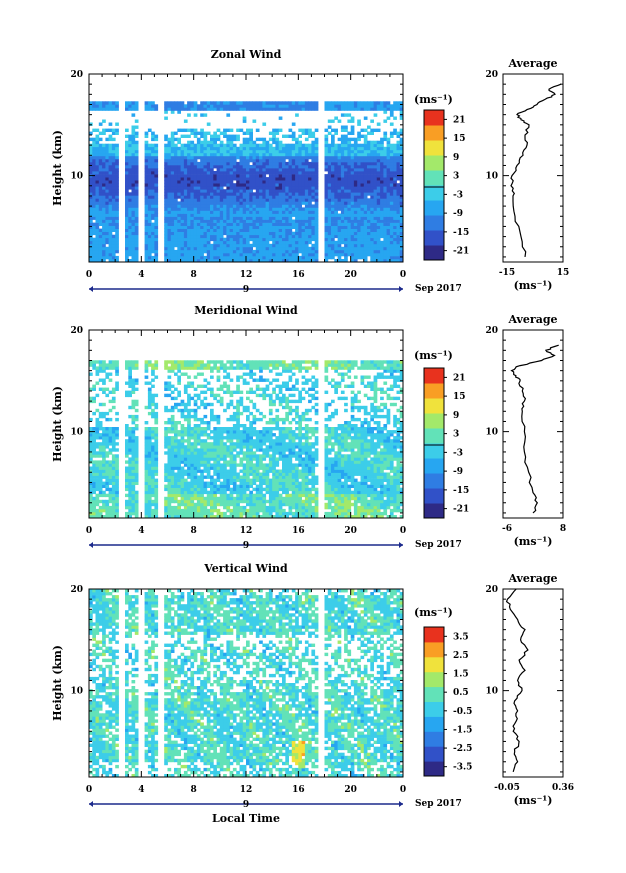 The width and height of the screenshot is (626, 873). I want to click on colorbar-tick-label: 3, so click(456, 177).